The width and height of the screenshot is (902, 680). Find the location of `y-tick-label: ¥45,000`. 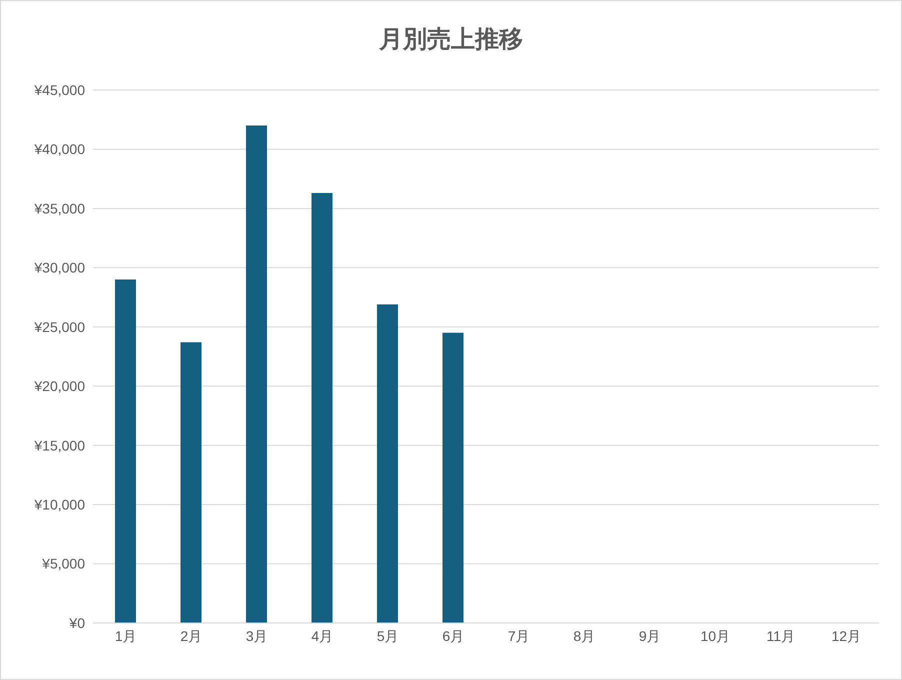

y-tick-label: ¥45,000 is located at coordinates (59, 90).